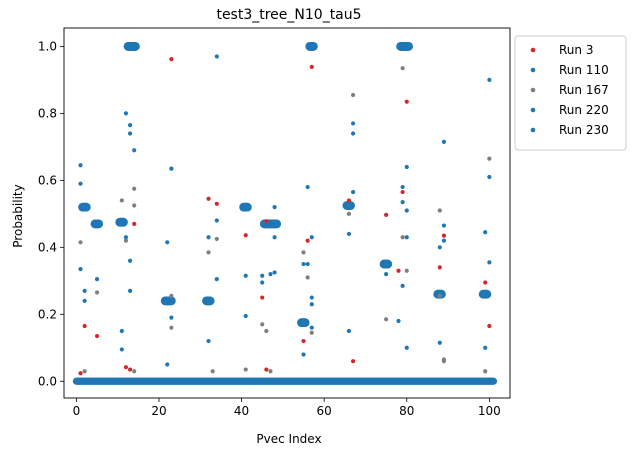  Describe the element at coordinates (47, 180) in the screenshot. I see `y-tick-label: 0.6` at that location.